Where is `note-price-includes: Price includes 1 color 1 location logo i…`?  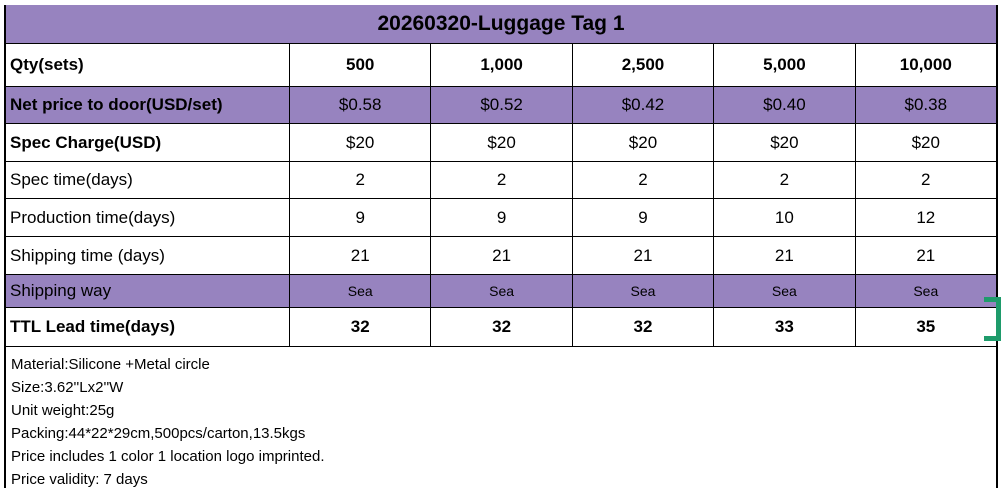
note-price-includes: Price includes 1 color 1 location logo i… is located at coordinates (168, 456).